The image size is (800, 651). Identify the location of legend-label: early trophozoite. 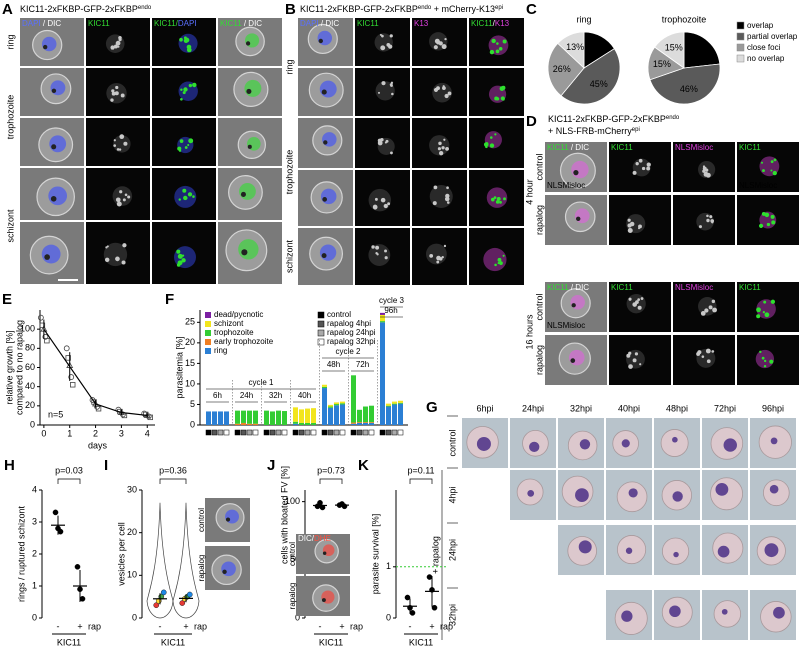
(244, 341).